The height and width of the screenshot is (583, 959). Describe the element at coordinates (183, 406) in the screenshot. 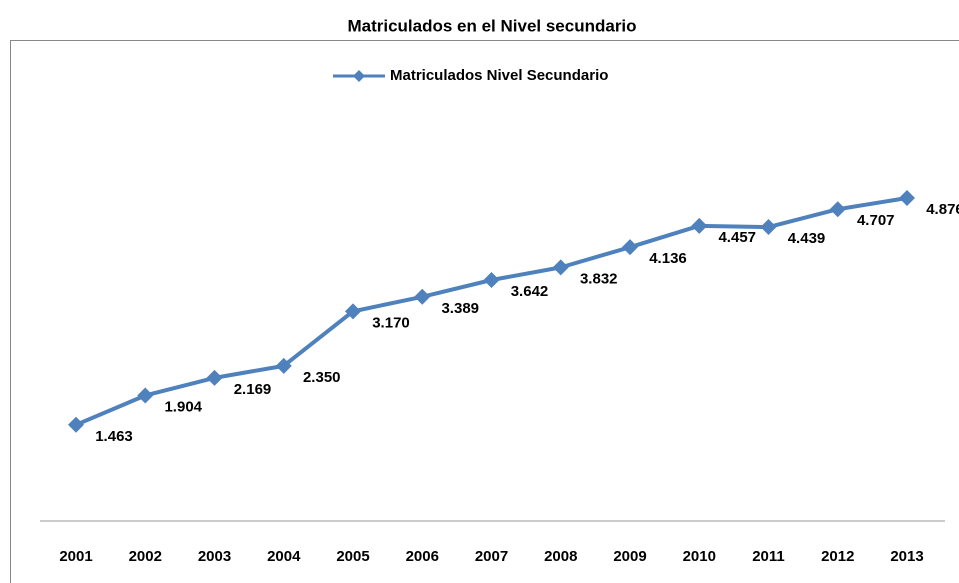

I see `data-label: 1.904` at that location.